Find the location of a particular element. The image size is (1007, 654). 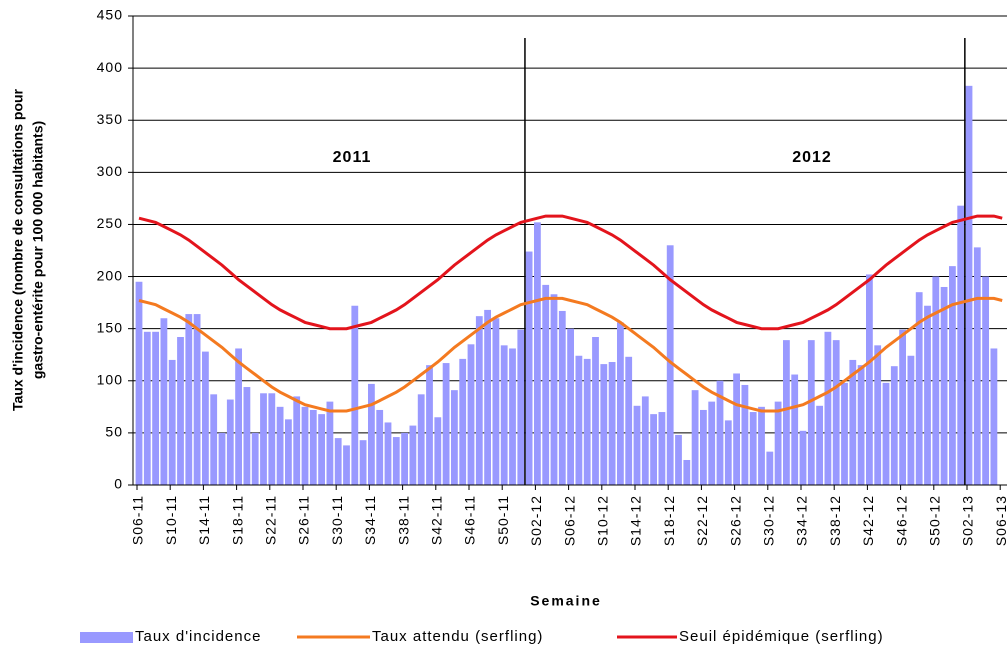

x-tick-label: S26-11 is located at coordinates (304, 520).